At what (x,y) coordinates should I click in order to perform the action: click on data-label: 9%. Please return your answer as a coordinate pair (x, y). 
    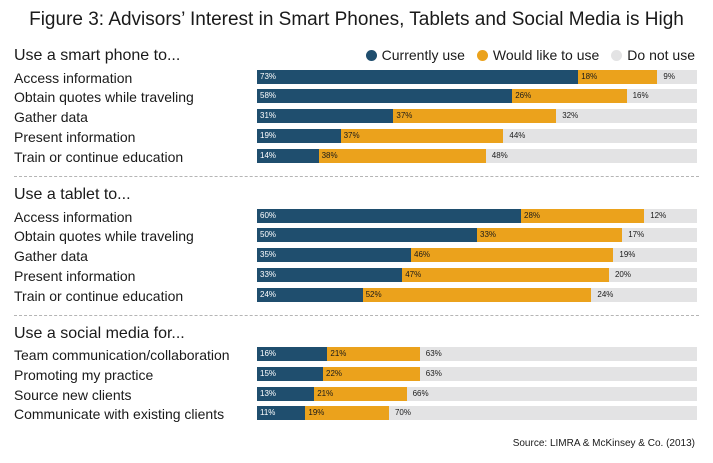
    Looking at the image, I should click on (669, 76).